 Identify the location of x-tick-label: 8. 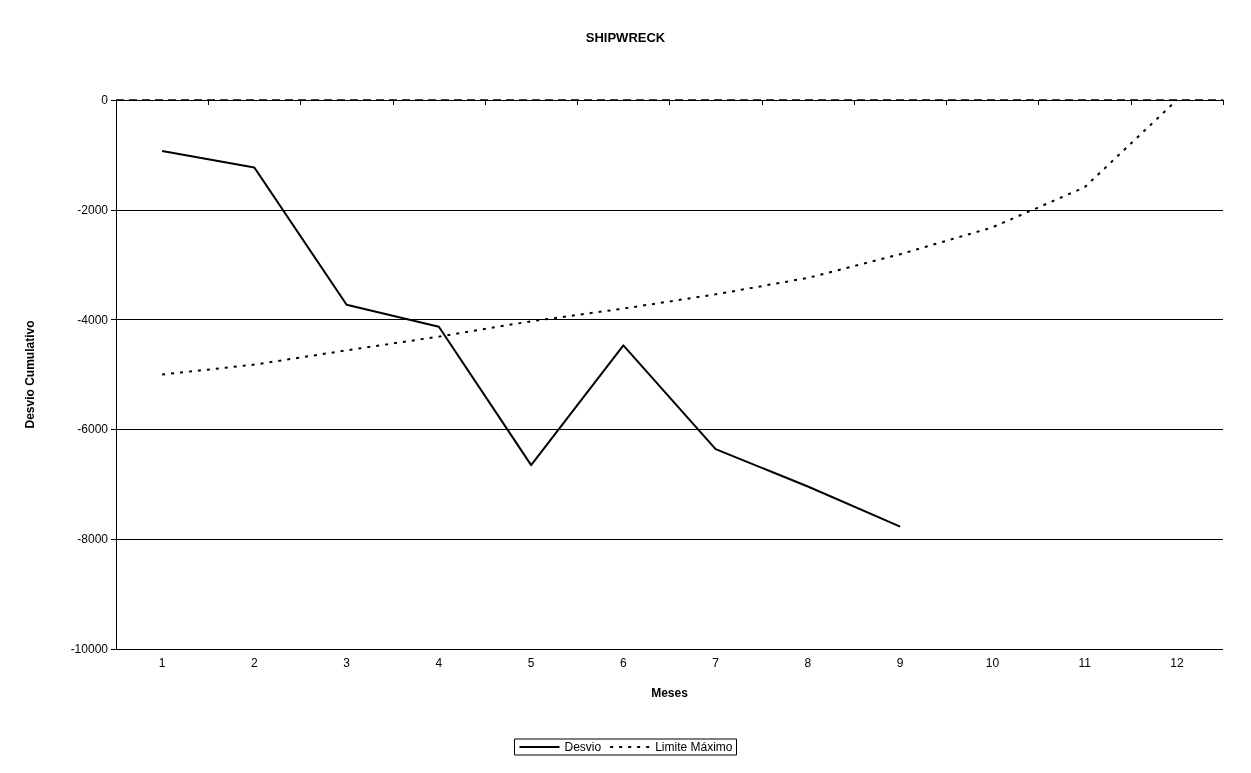
(808, 663).